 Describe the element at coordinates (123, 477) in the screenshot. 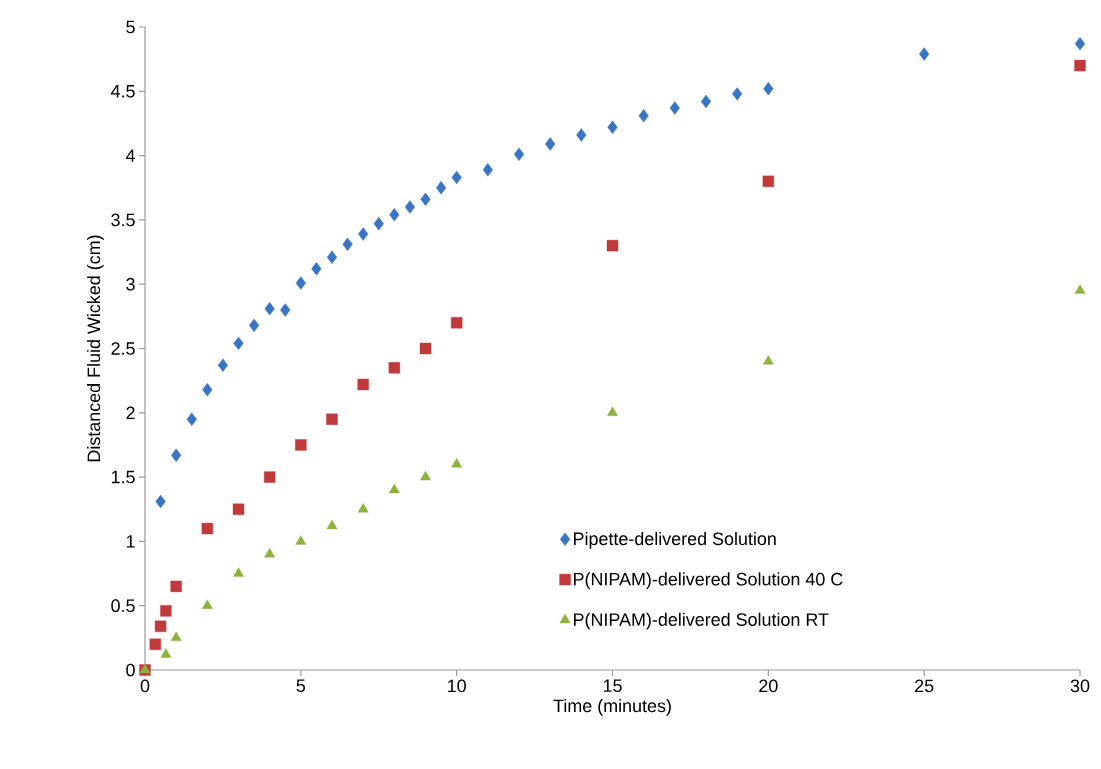

I see `y-tick-label: 1.5` at that location.